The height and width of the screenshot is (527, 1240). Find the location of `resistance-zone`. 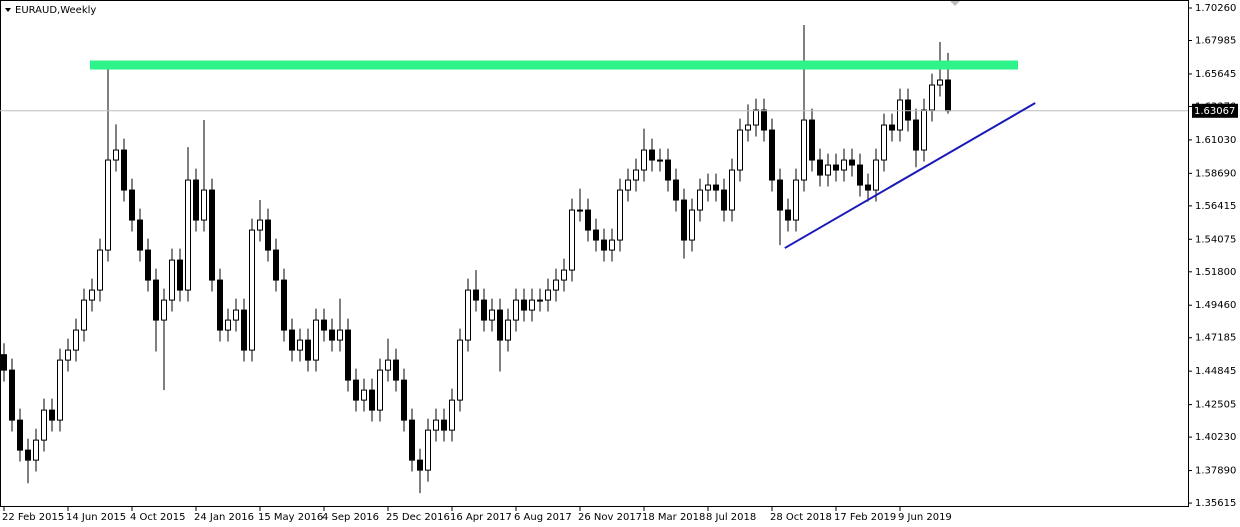

resistance-zone is located at coordinates (554, 65).